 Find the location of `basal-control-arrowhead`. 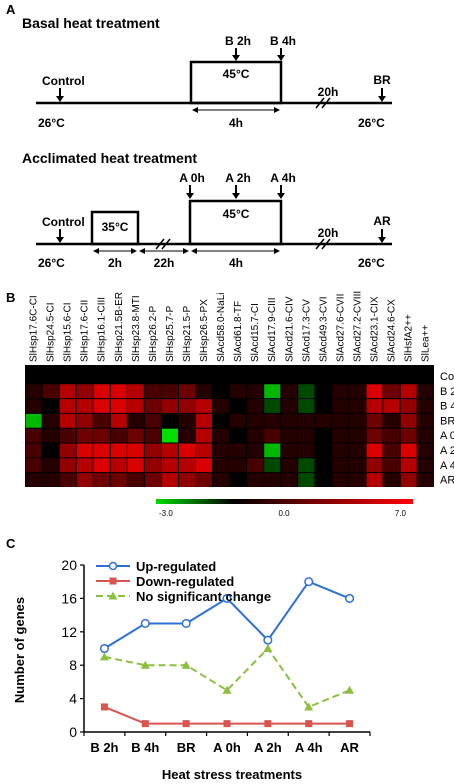

basal-control-arrowhead is located at coordinates (60, 99).